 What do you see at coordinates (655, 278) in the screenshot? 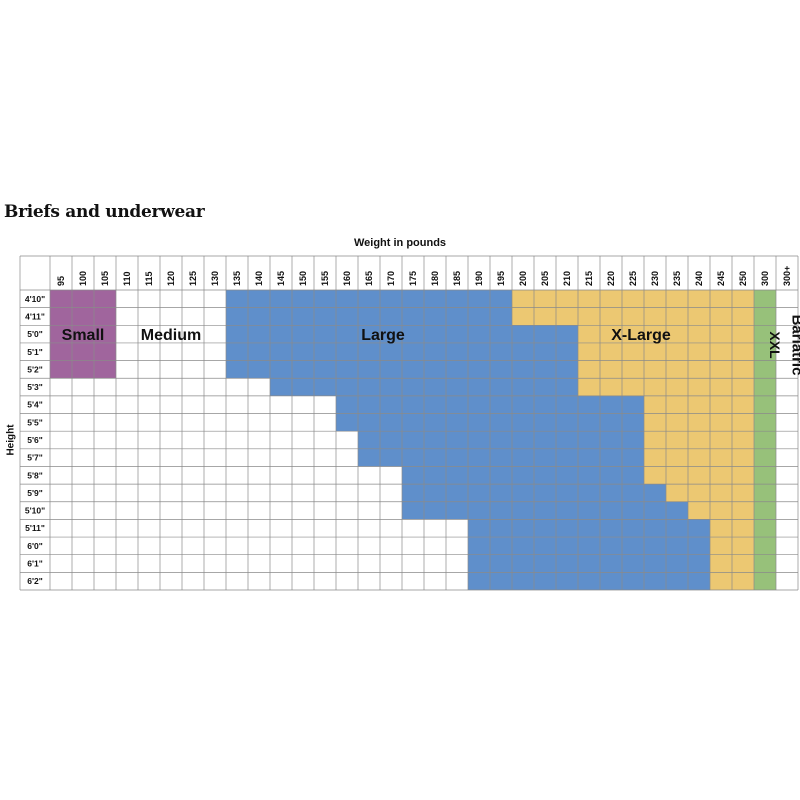
I see `x-tick-label: 230` at bounding box center [655, 278].